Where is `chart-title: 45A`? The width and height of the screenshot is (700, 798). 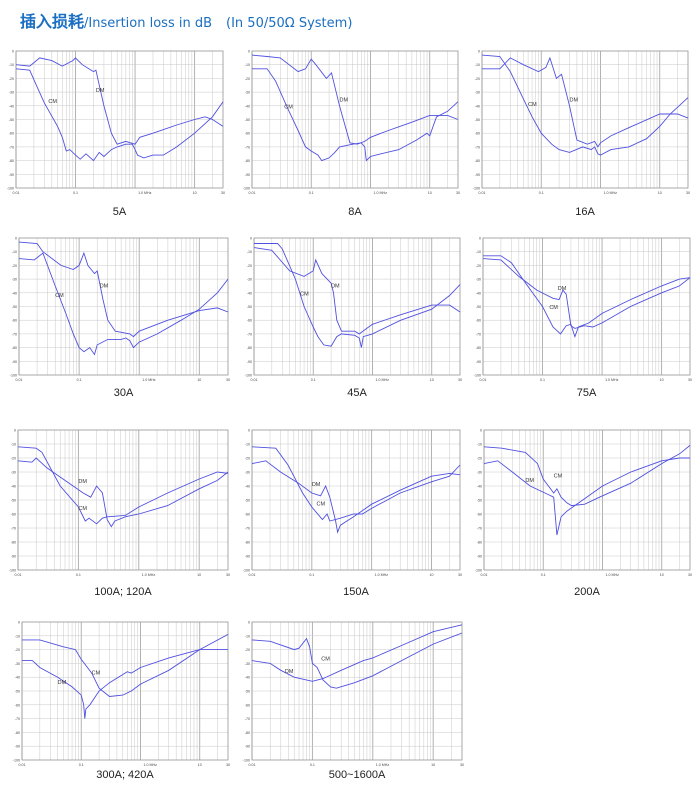
chart-title: 45A is located at coordinates (357, 393).